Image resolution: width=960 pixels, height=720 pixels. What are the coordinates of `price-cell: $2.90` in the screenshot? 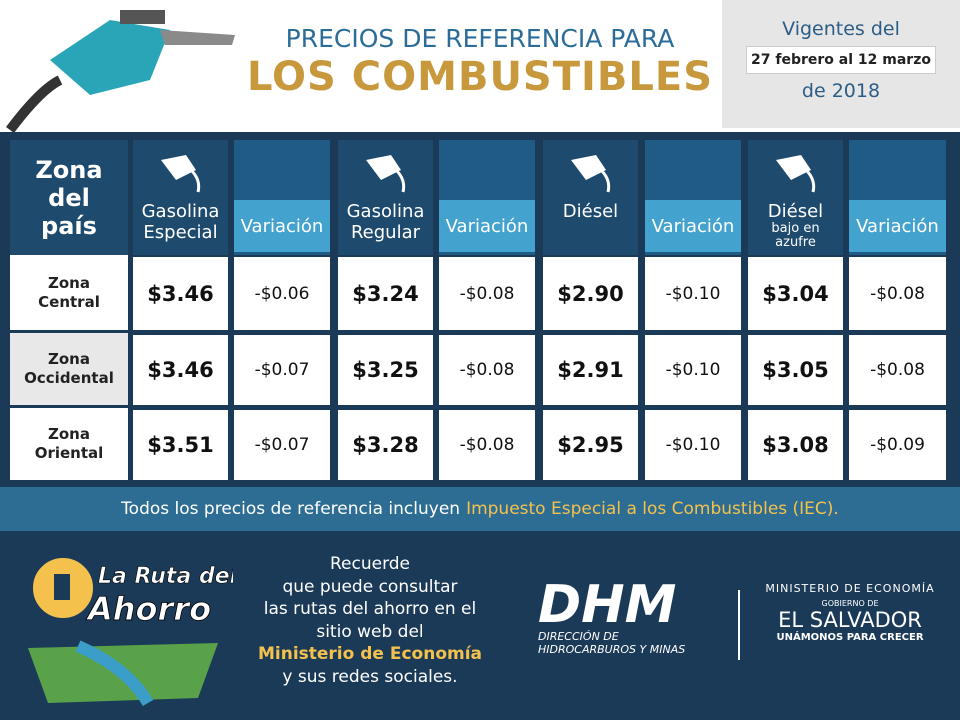 It's located at (590, 293).